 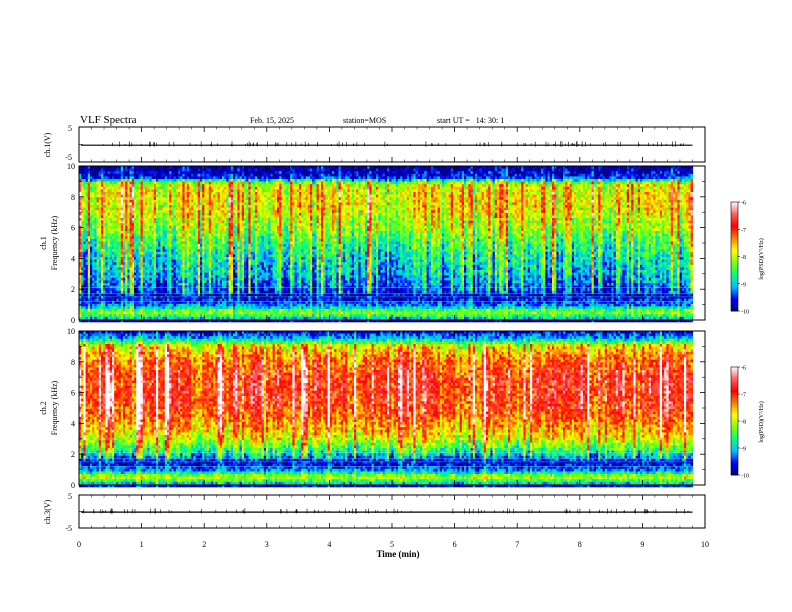 What do you see at coordinates (47, 144) in the screenshot?
I see `ch1-voltage-ylabel: ch.1(V)` at bounding box center [47, 144].